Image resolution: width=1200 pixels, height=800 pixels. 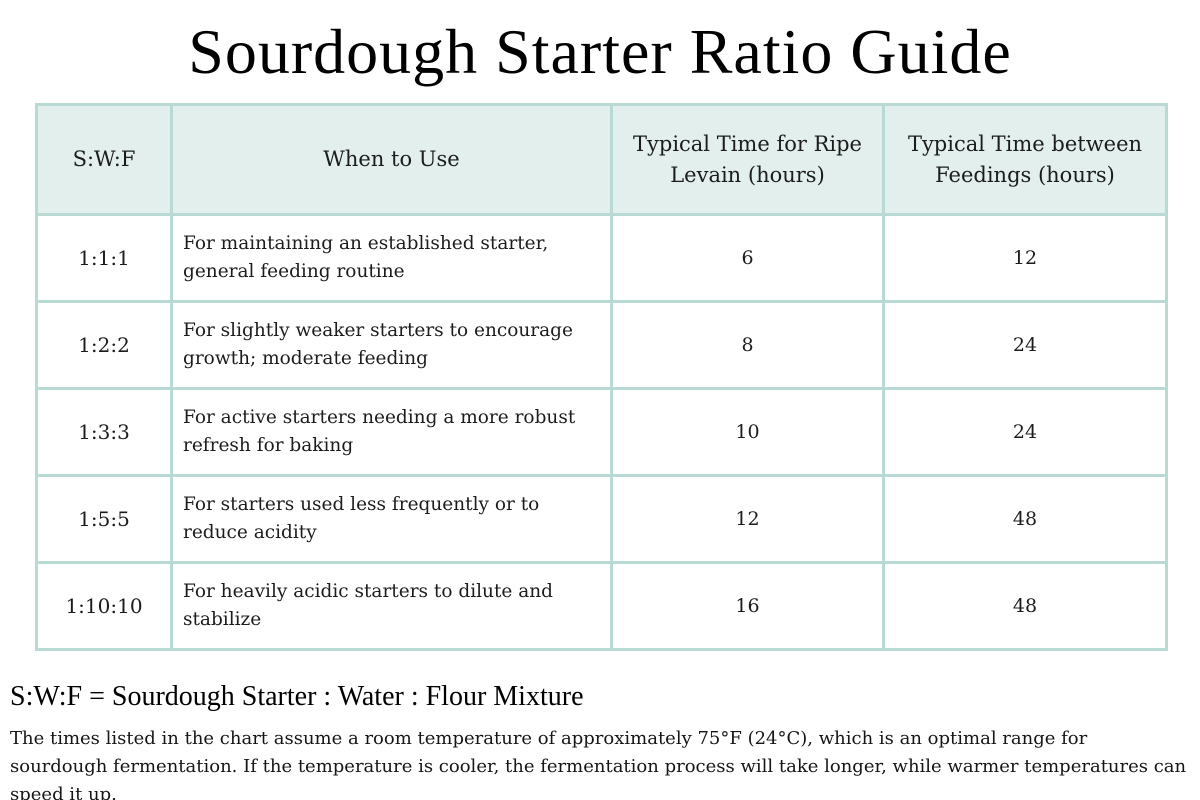 I want to click on cell-ripe-levain-hours: 10, so click(x=747, y=432).